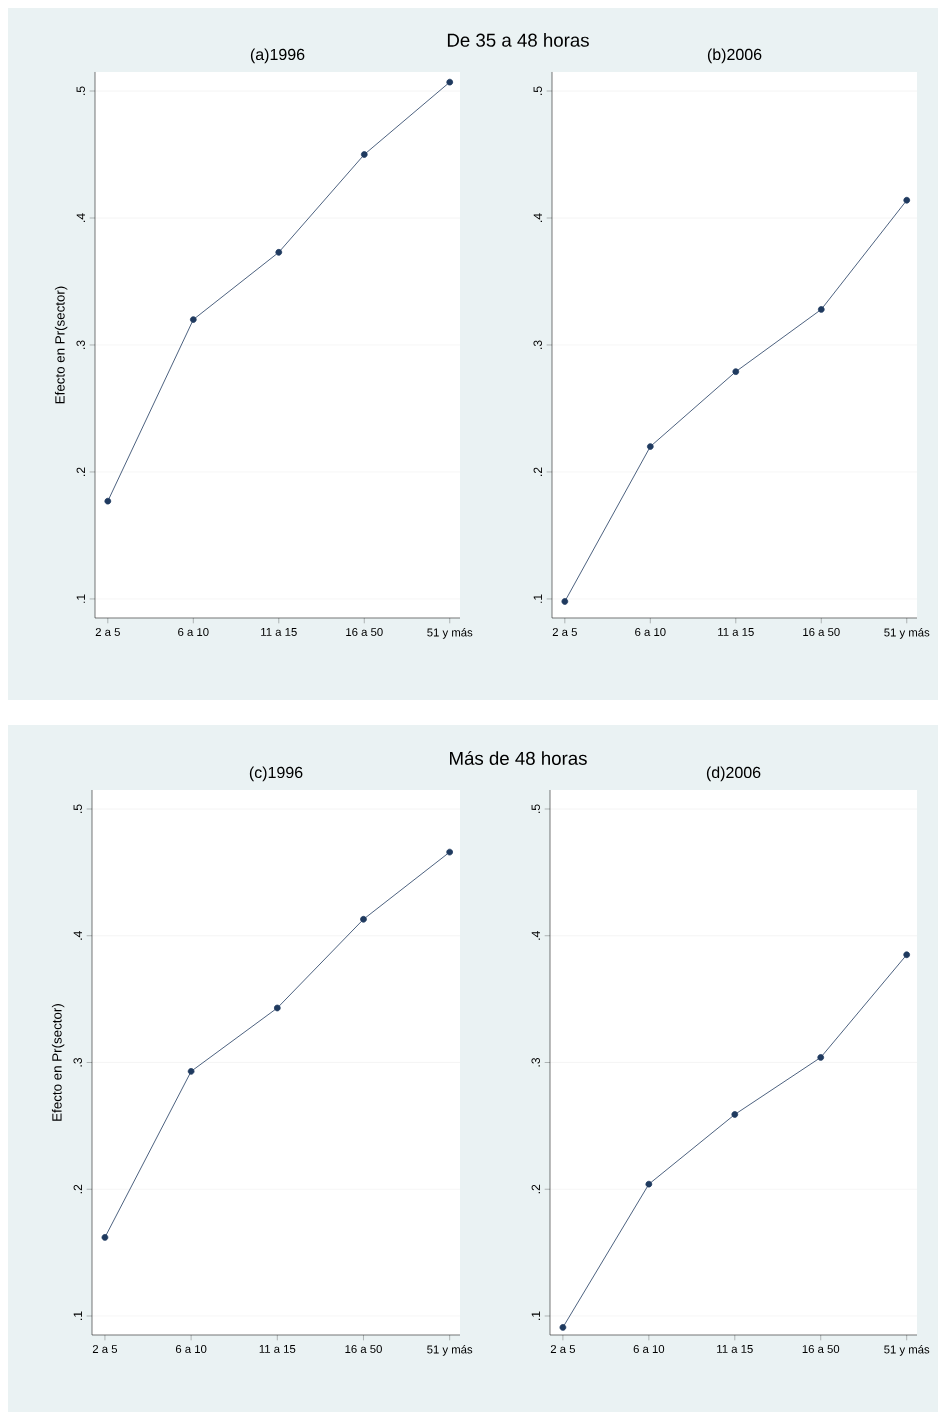 The width and height of the screenshot is (938, 1412). I want to click on chart-title: (b)2006, so click(734, 56).